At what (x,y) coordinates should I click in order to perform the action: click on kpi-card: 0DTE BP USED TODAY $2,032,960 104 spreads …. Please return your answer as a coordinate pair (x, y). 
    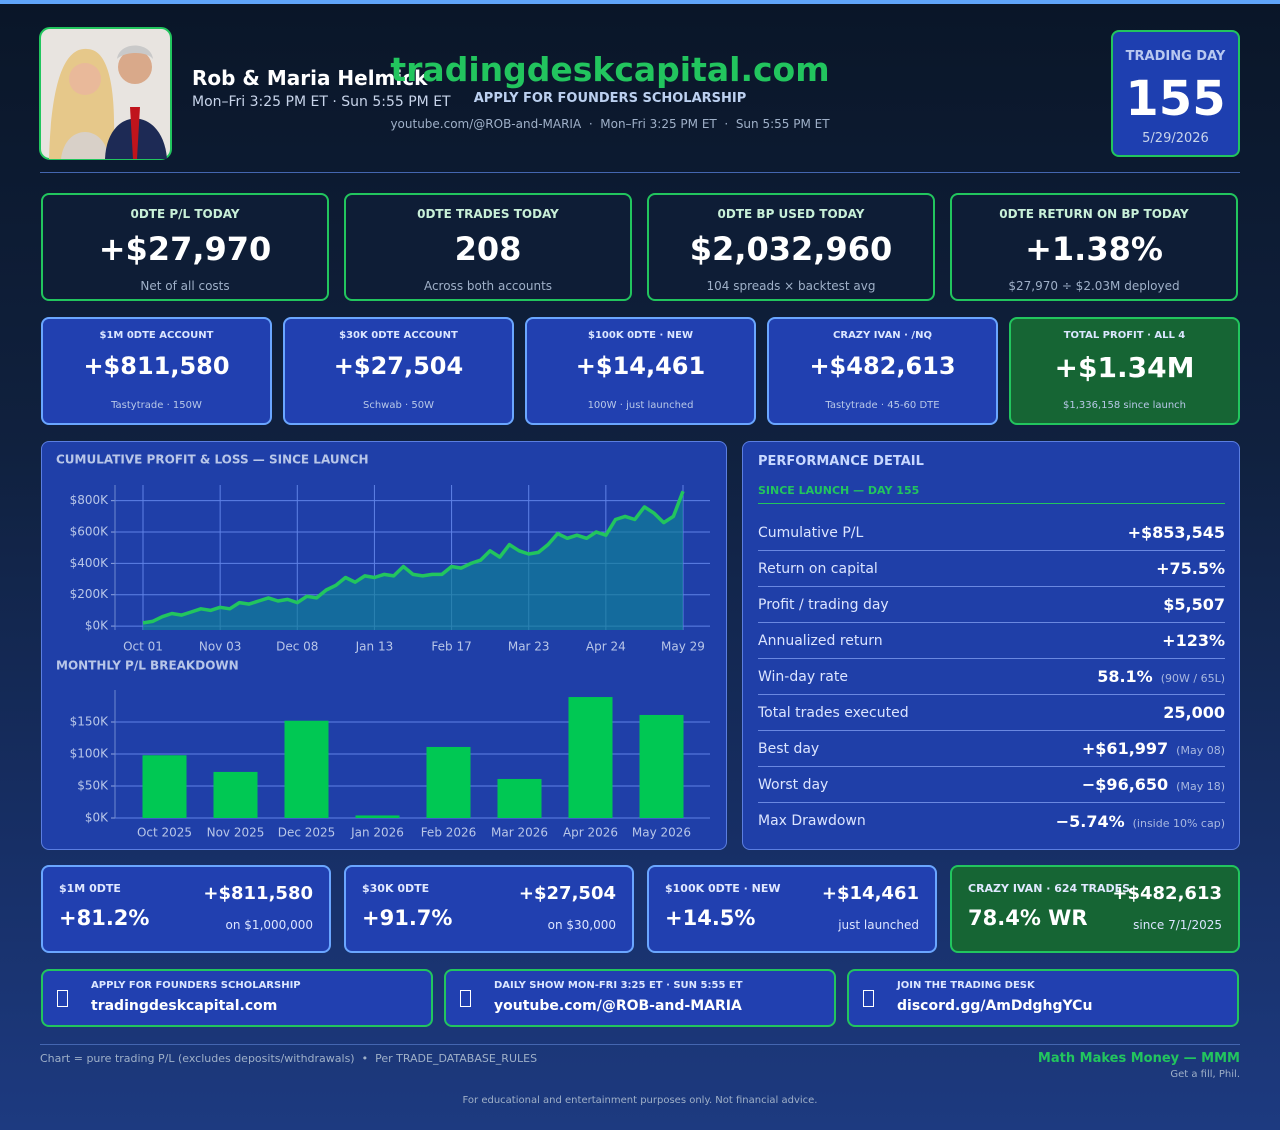
    Looking at the image, I should click on (791, 247).